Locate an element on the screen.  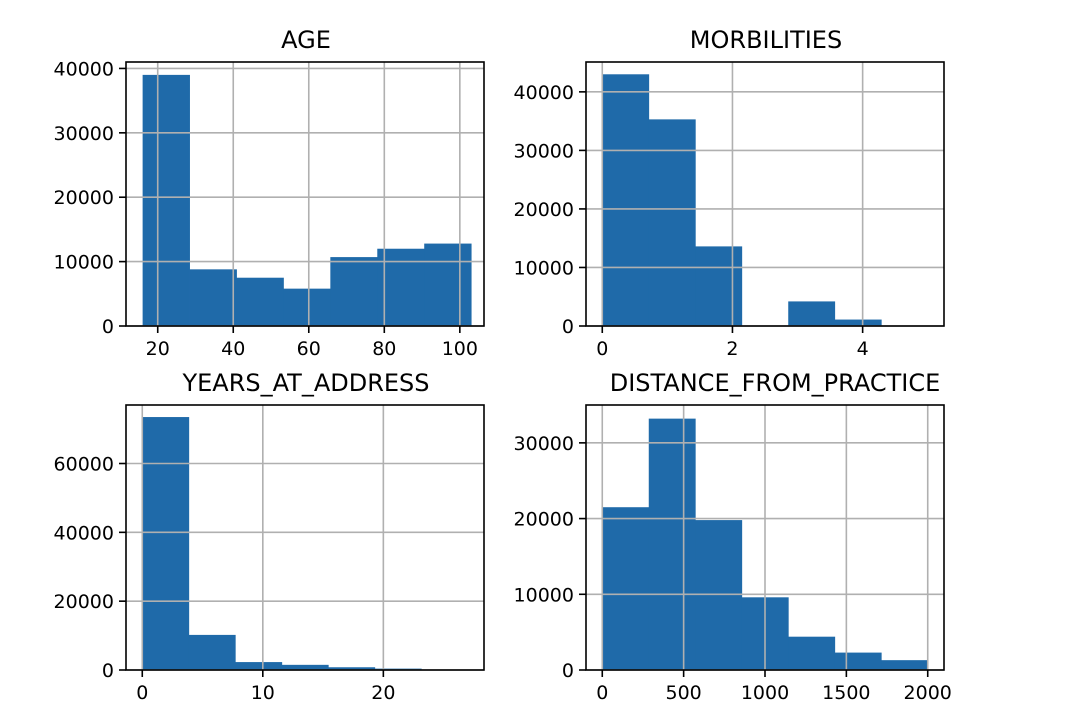
x-tick-label: 2000 is located at coordinates (928, 693).